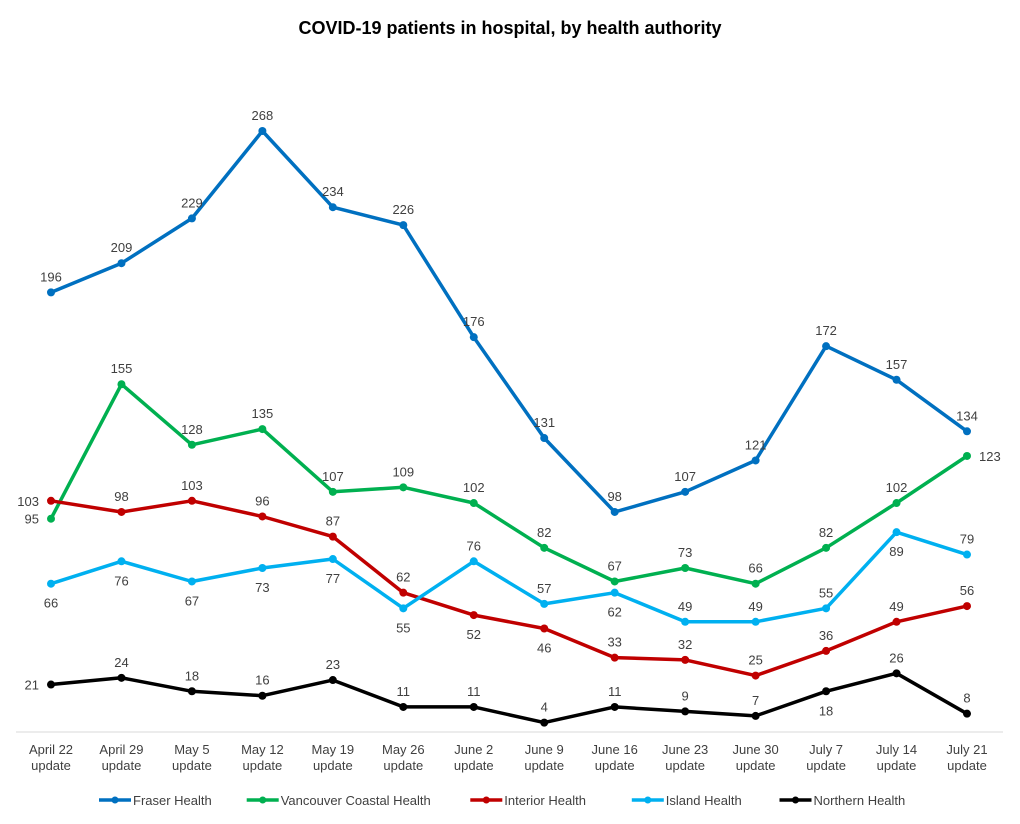  What do you see at coordinates (896, 551) in the screenshot?
I see `data-label: 89` at bounding box center [896, 551].